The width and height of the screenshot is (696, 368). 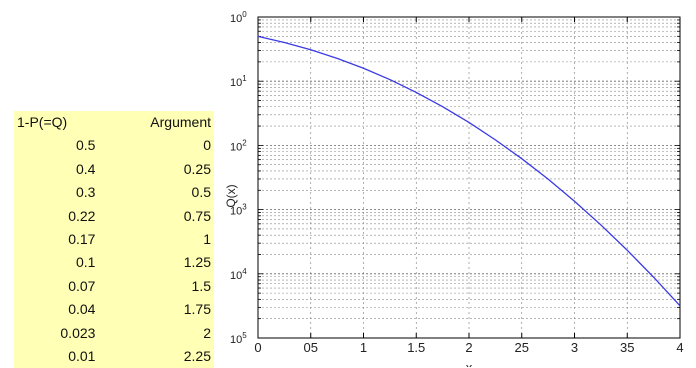 I want to click on y-tick-label: 10⁴, so click(x=238, y=274).